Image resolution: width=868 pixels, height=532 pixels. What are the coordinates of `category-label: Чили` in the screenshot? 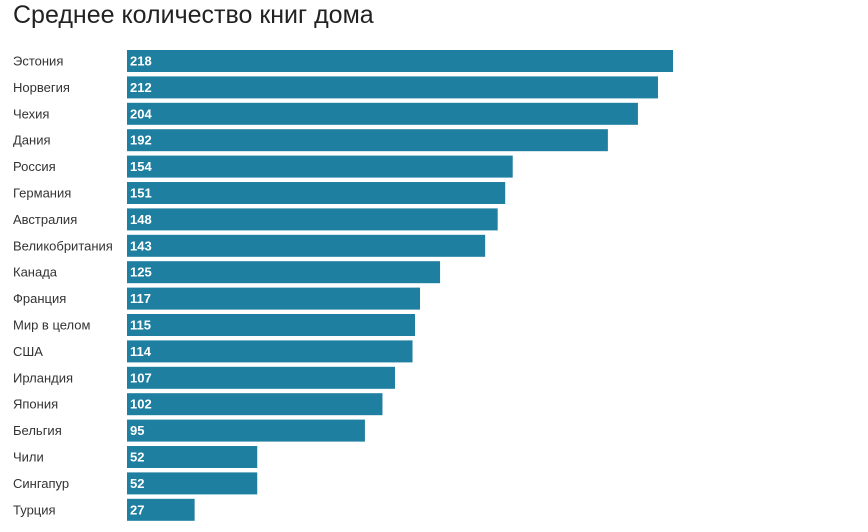 It's located at (28, 457).